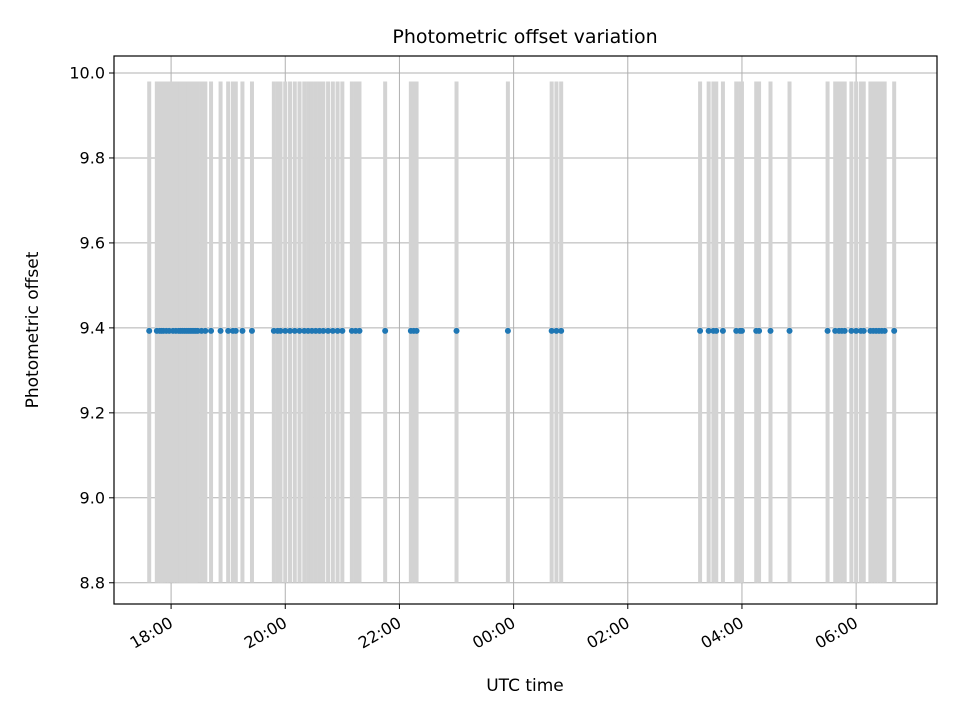 The image size is (960, 720). What do you see at coordinates (92, 157) in the screenshot?
I see `y-tick-label: 9.8` at bounding box center [92, 157].